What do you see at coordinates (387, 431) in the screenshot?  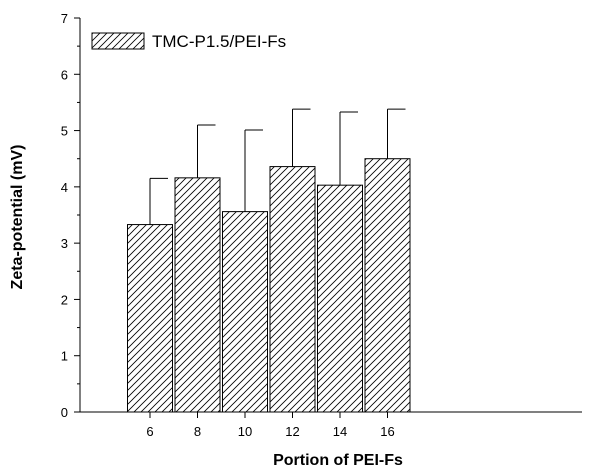 I see `x-tick-label: 16` at bounding box center [387, 431].